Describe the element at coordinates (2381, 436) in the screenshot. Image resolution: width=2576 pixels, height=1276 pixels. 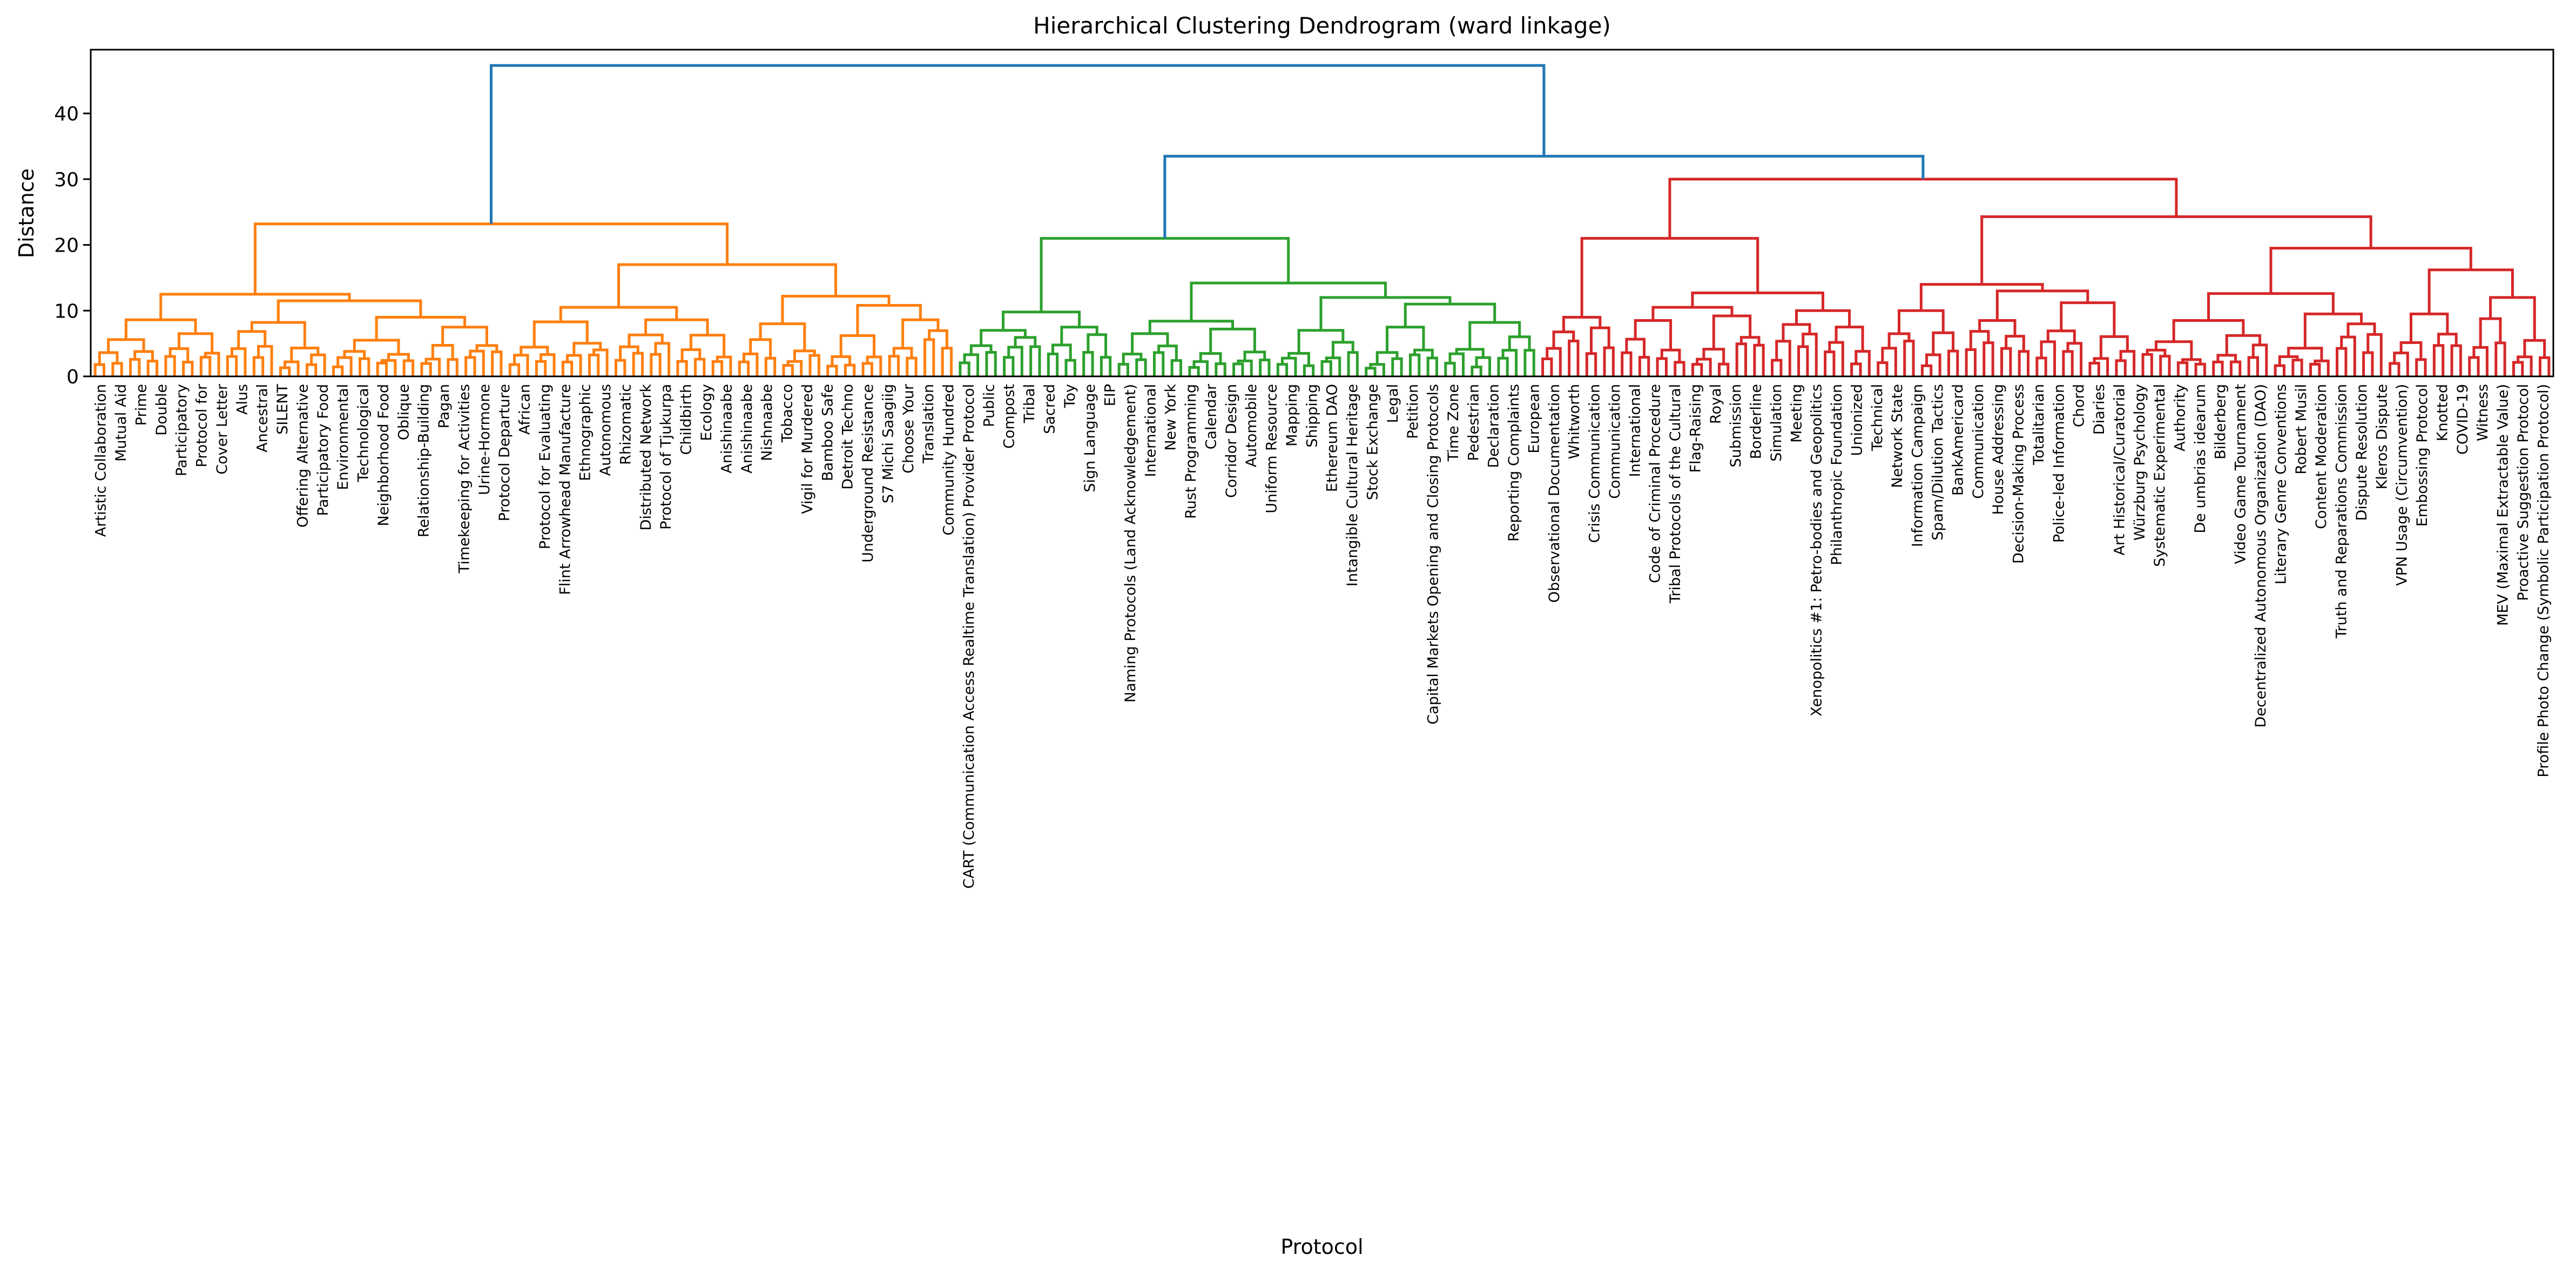
I see `leaf-label: Kleros Dispute` at that location.